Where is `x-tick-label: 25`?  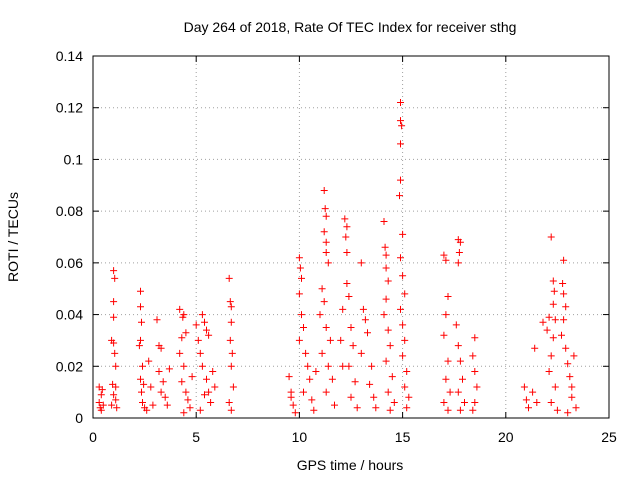 x-tick-label: 25 is located at coordinates (609, 437).